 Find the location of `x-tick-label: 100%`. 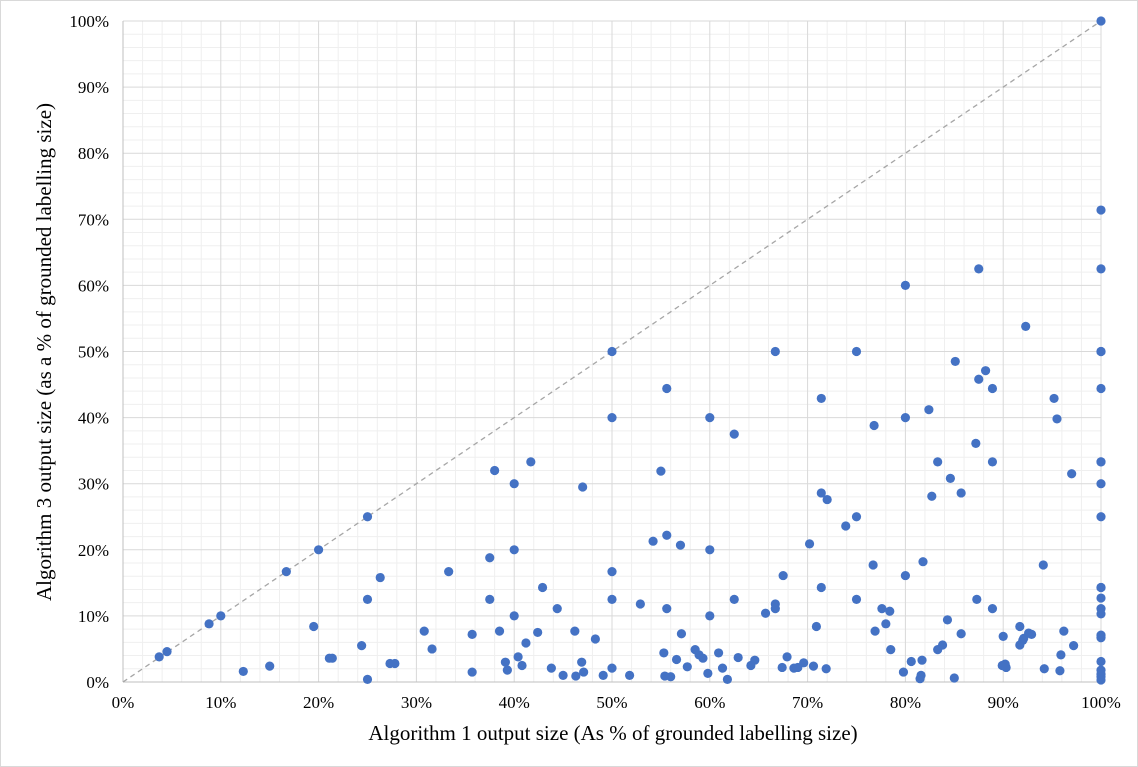

x-tick-label: 100% is located at coordinates (1101, 702).